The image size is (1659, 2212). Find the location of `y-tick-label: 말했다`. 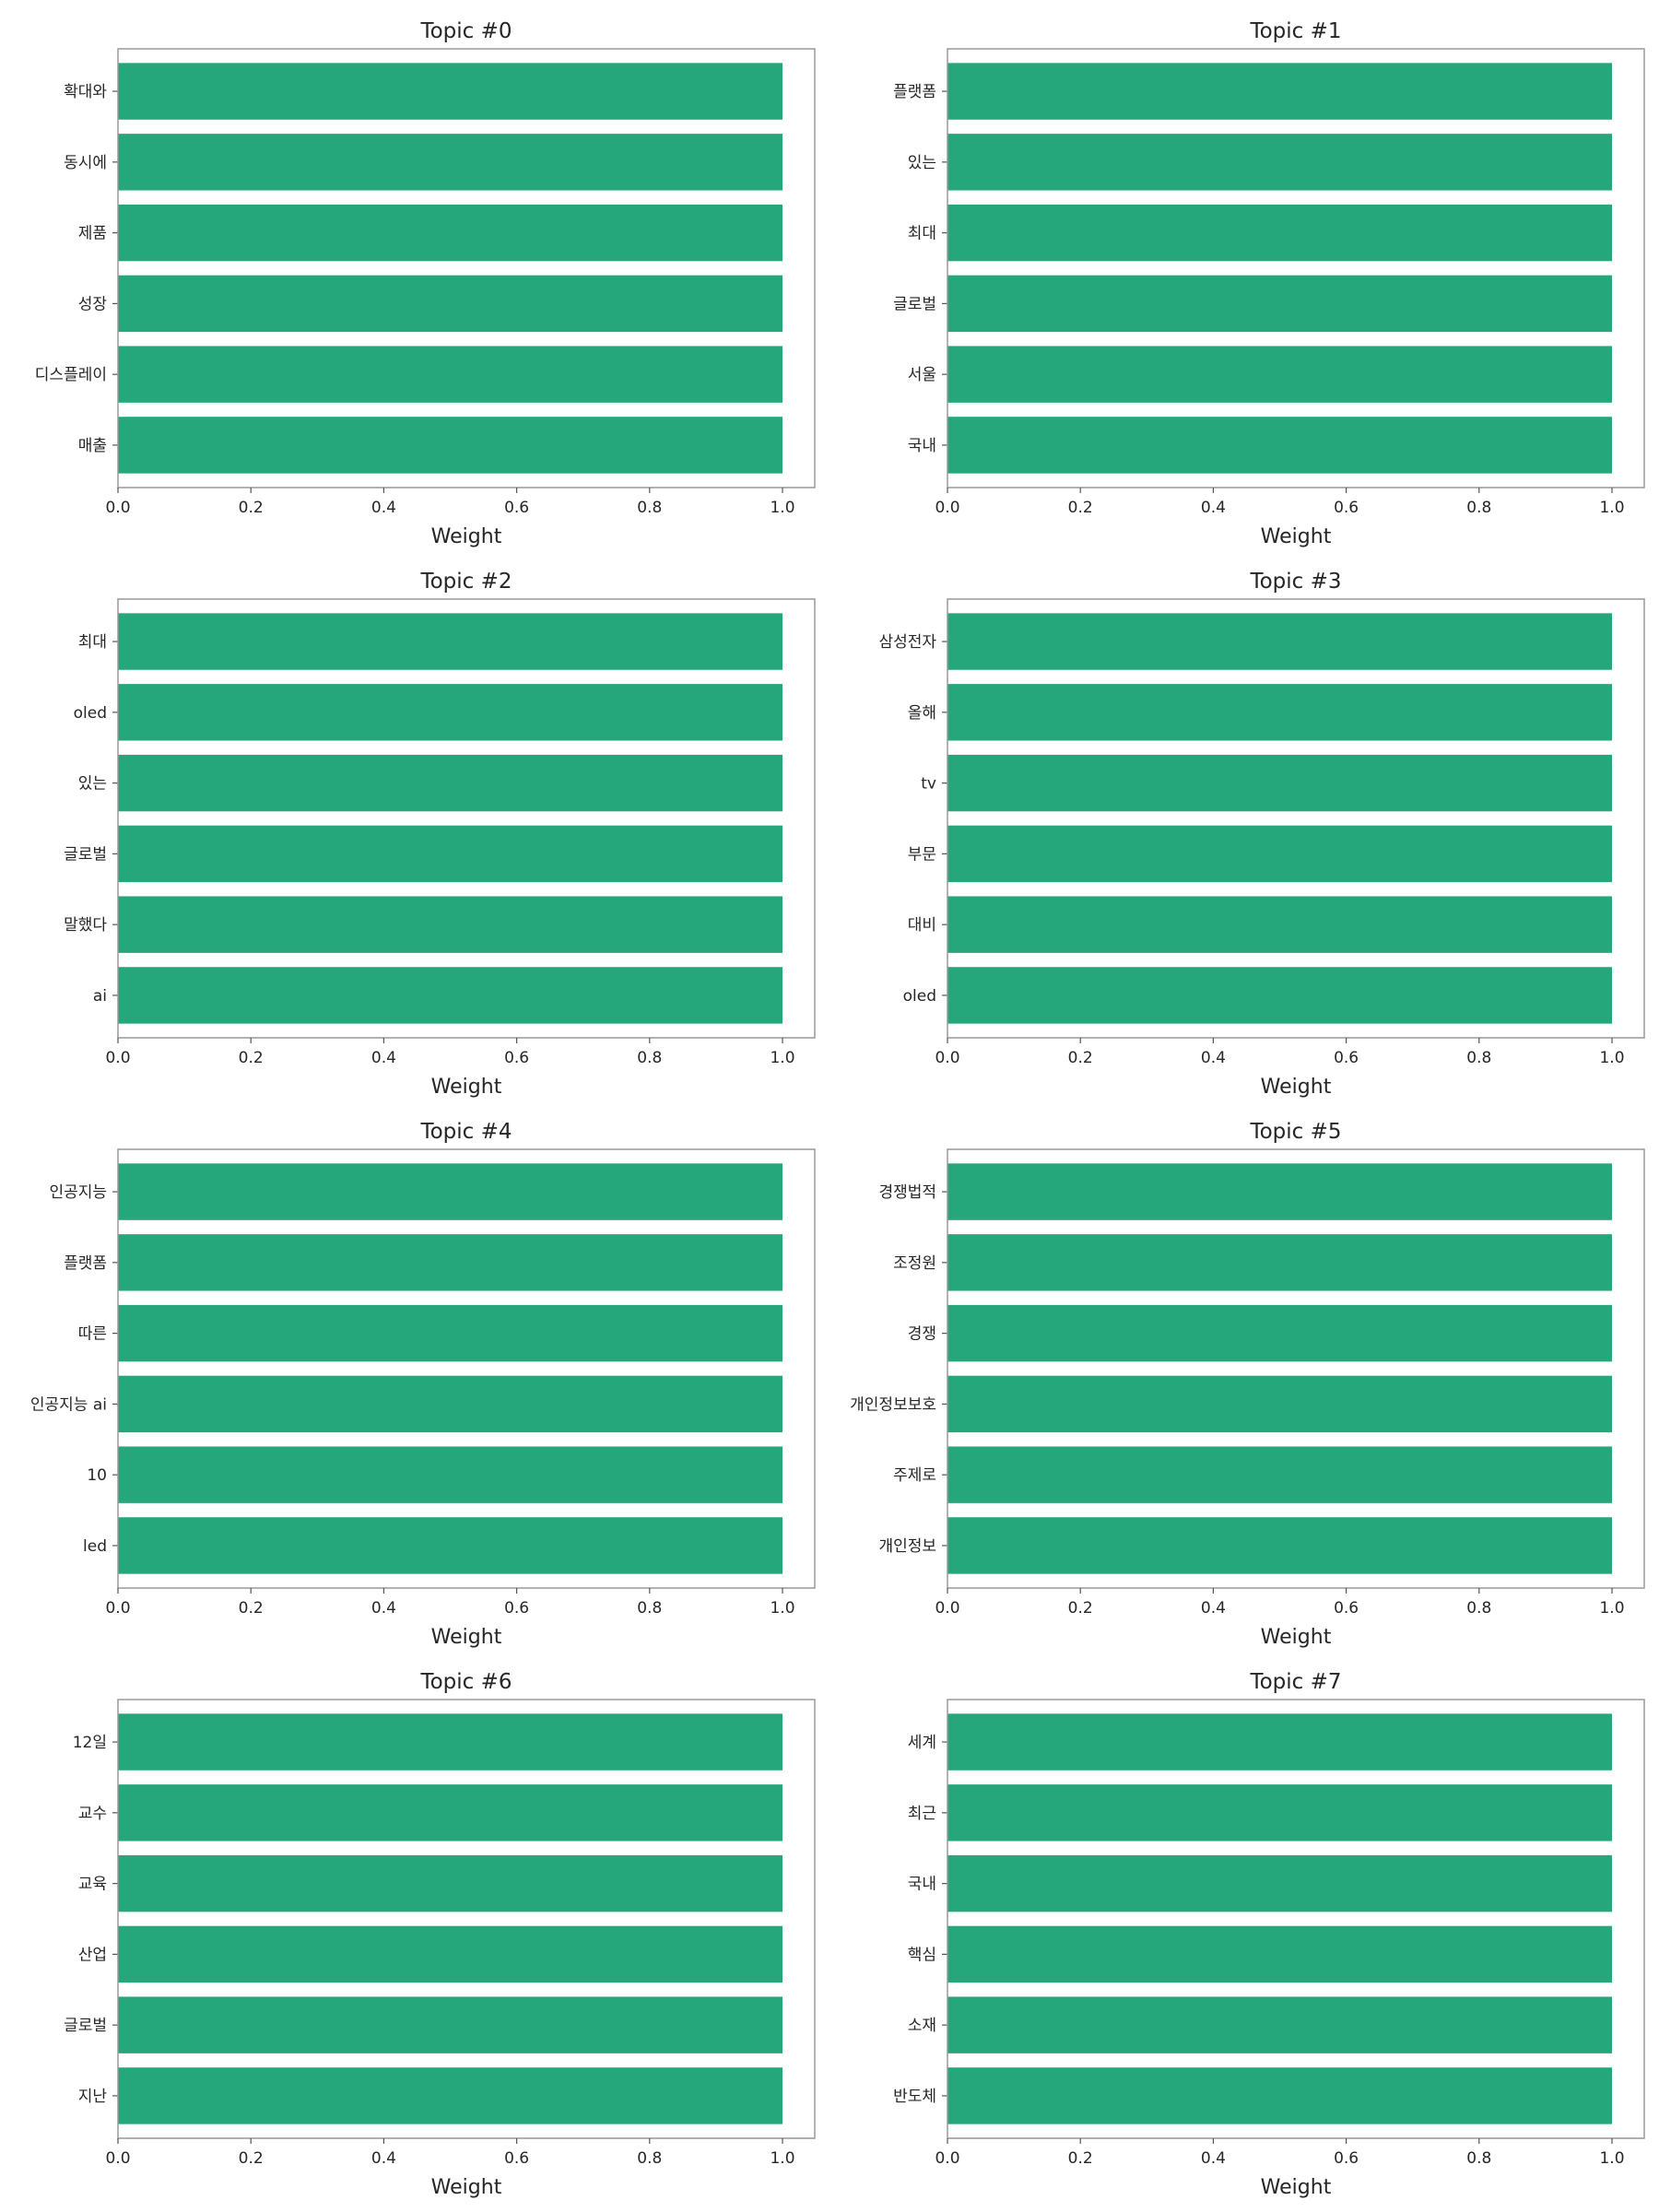

y-tick-label: 말했다 is located at coordinates (85, 925).